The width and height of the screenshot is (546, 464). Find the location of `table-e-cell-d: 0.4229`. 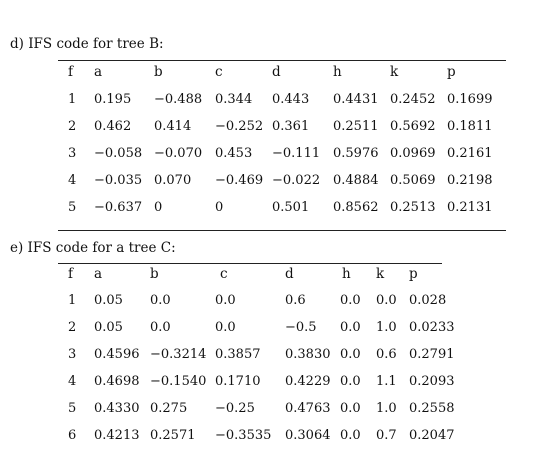

table-e-cell-d: 0.4229 is located at coordinates (308, 381).